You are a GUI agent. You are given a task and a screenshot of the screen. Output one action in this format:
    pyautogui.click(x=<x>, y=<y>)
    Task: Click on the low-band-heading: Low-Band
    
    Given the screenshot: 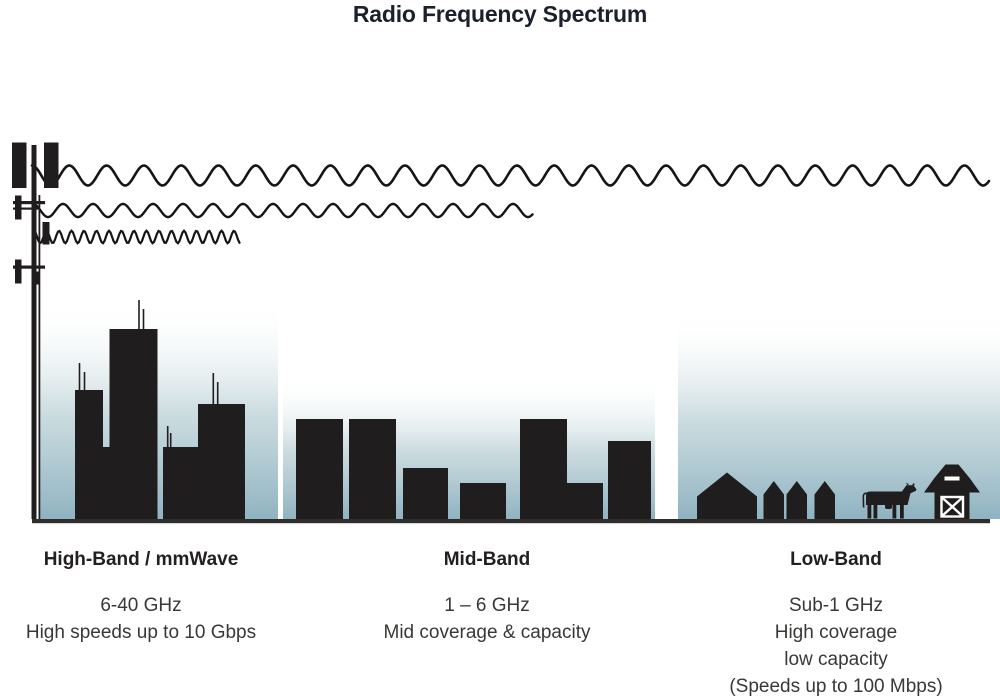 What is the action you would take?
    pyautogui.click(x=836, y=559)
    